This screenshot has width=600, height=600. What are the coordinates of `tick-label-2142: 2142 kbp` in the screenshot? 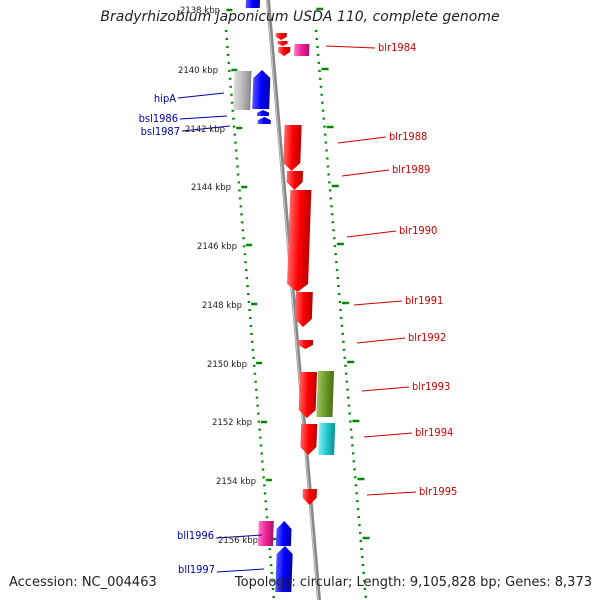 It's located at (205, 130).